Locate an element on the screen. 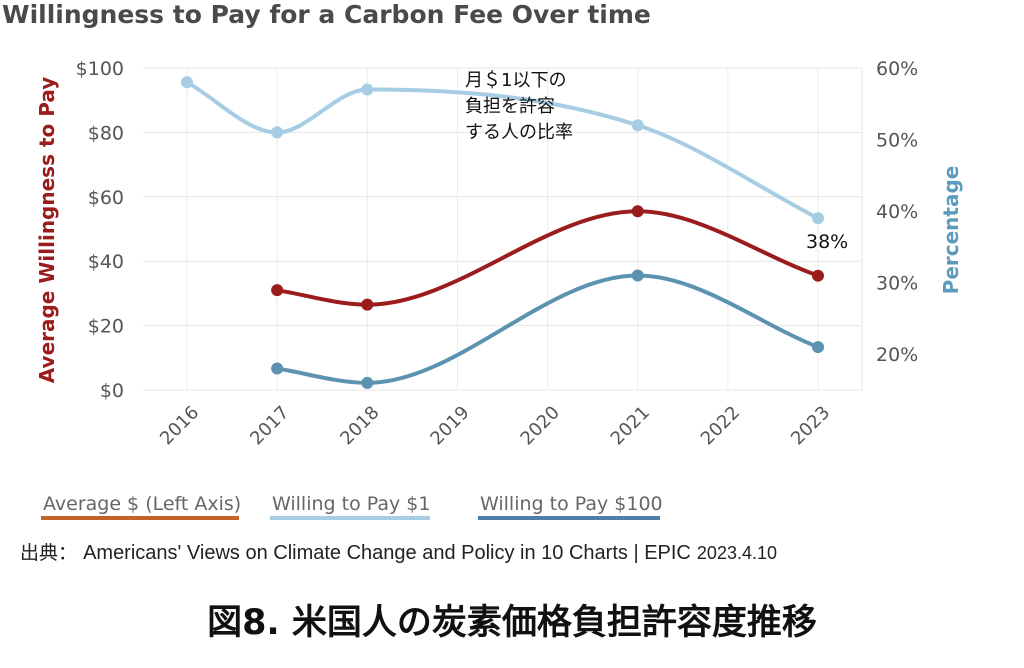 The image size is (1024, 668). legend-label-0: Average $ (Left Axis) is located at coordinates (142, 504).